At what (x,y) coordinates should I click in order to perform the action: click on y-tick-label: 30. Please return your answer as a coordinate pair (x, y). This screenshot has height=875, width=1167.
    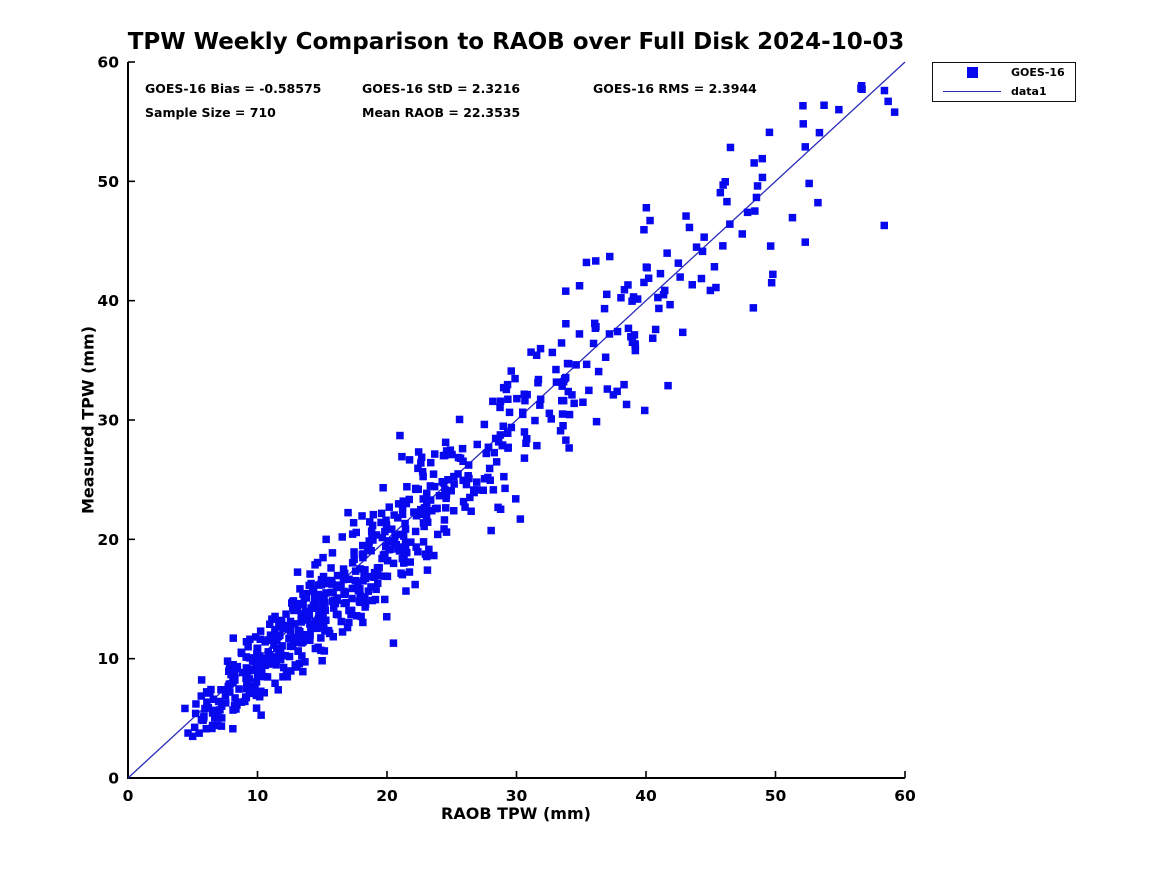
    Looking at the image, I should click on (108, 421).